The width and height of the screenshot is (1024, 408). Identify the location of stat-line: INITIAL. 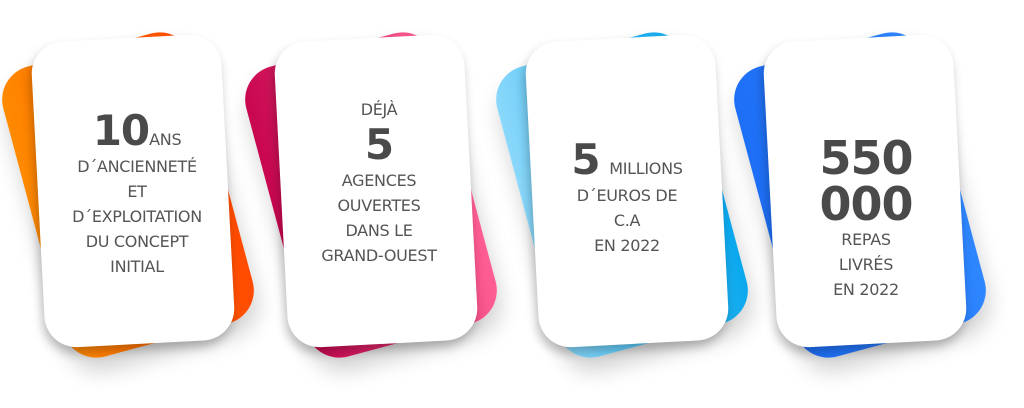
(137, 266).